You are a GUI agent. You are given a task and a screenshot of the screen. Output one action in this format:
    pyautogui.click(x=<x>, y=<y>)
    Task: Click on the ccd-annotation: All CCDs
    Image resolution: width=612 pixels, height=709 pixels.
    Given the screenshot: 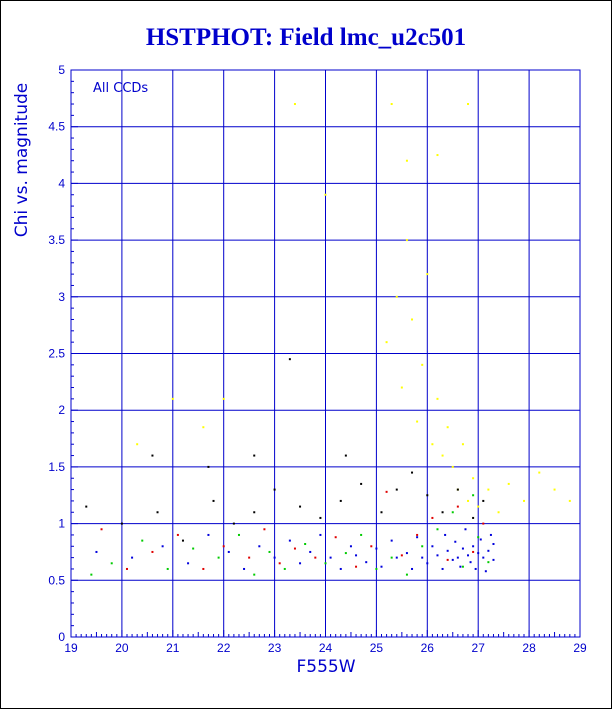 What is the action you would take?
    pyautogui.click(x=120, y=88)
    